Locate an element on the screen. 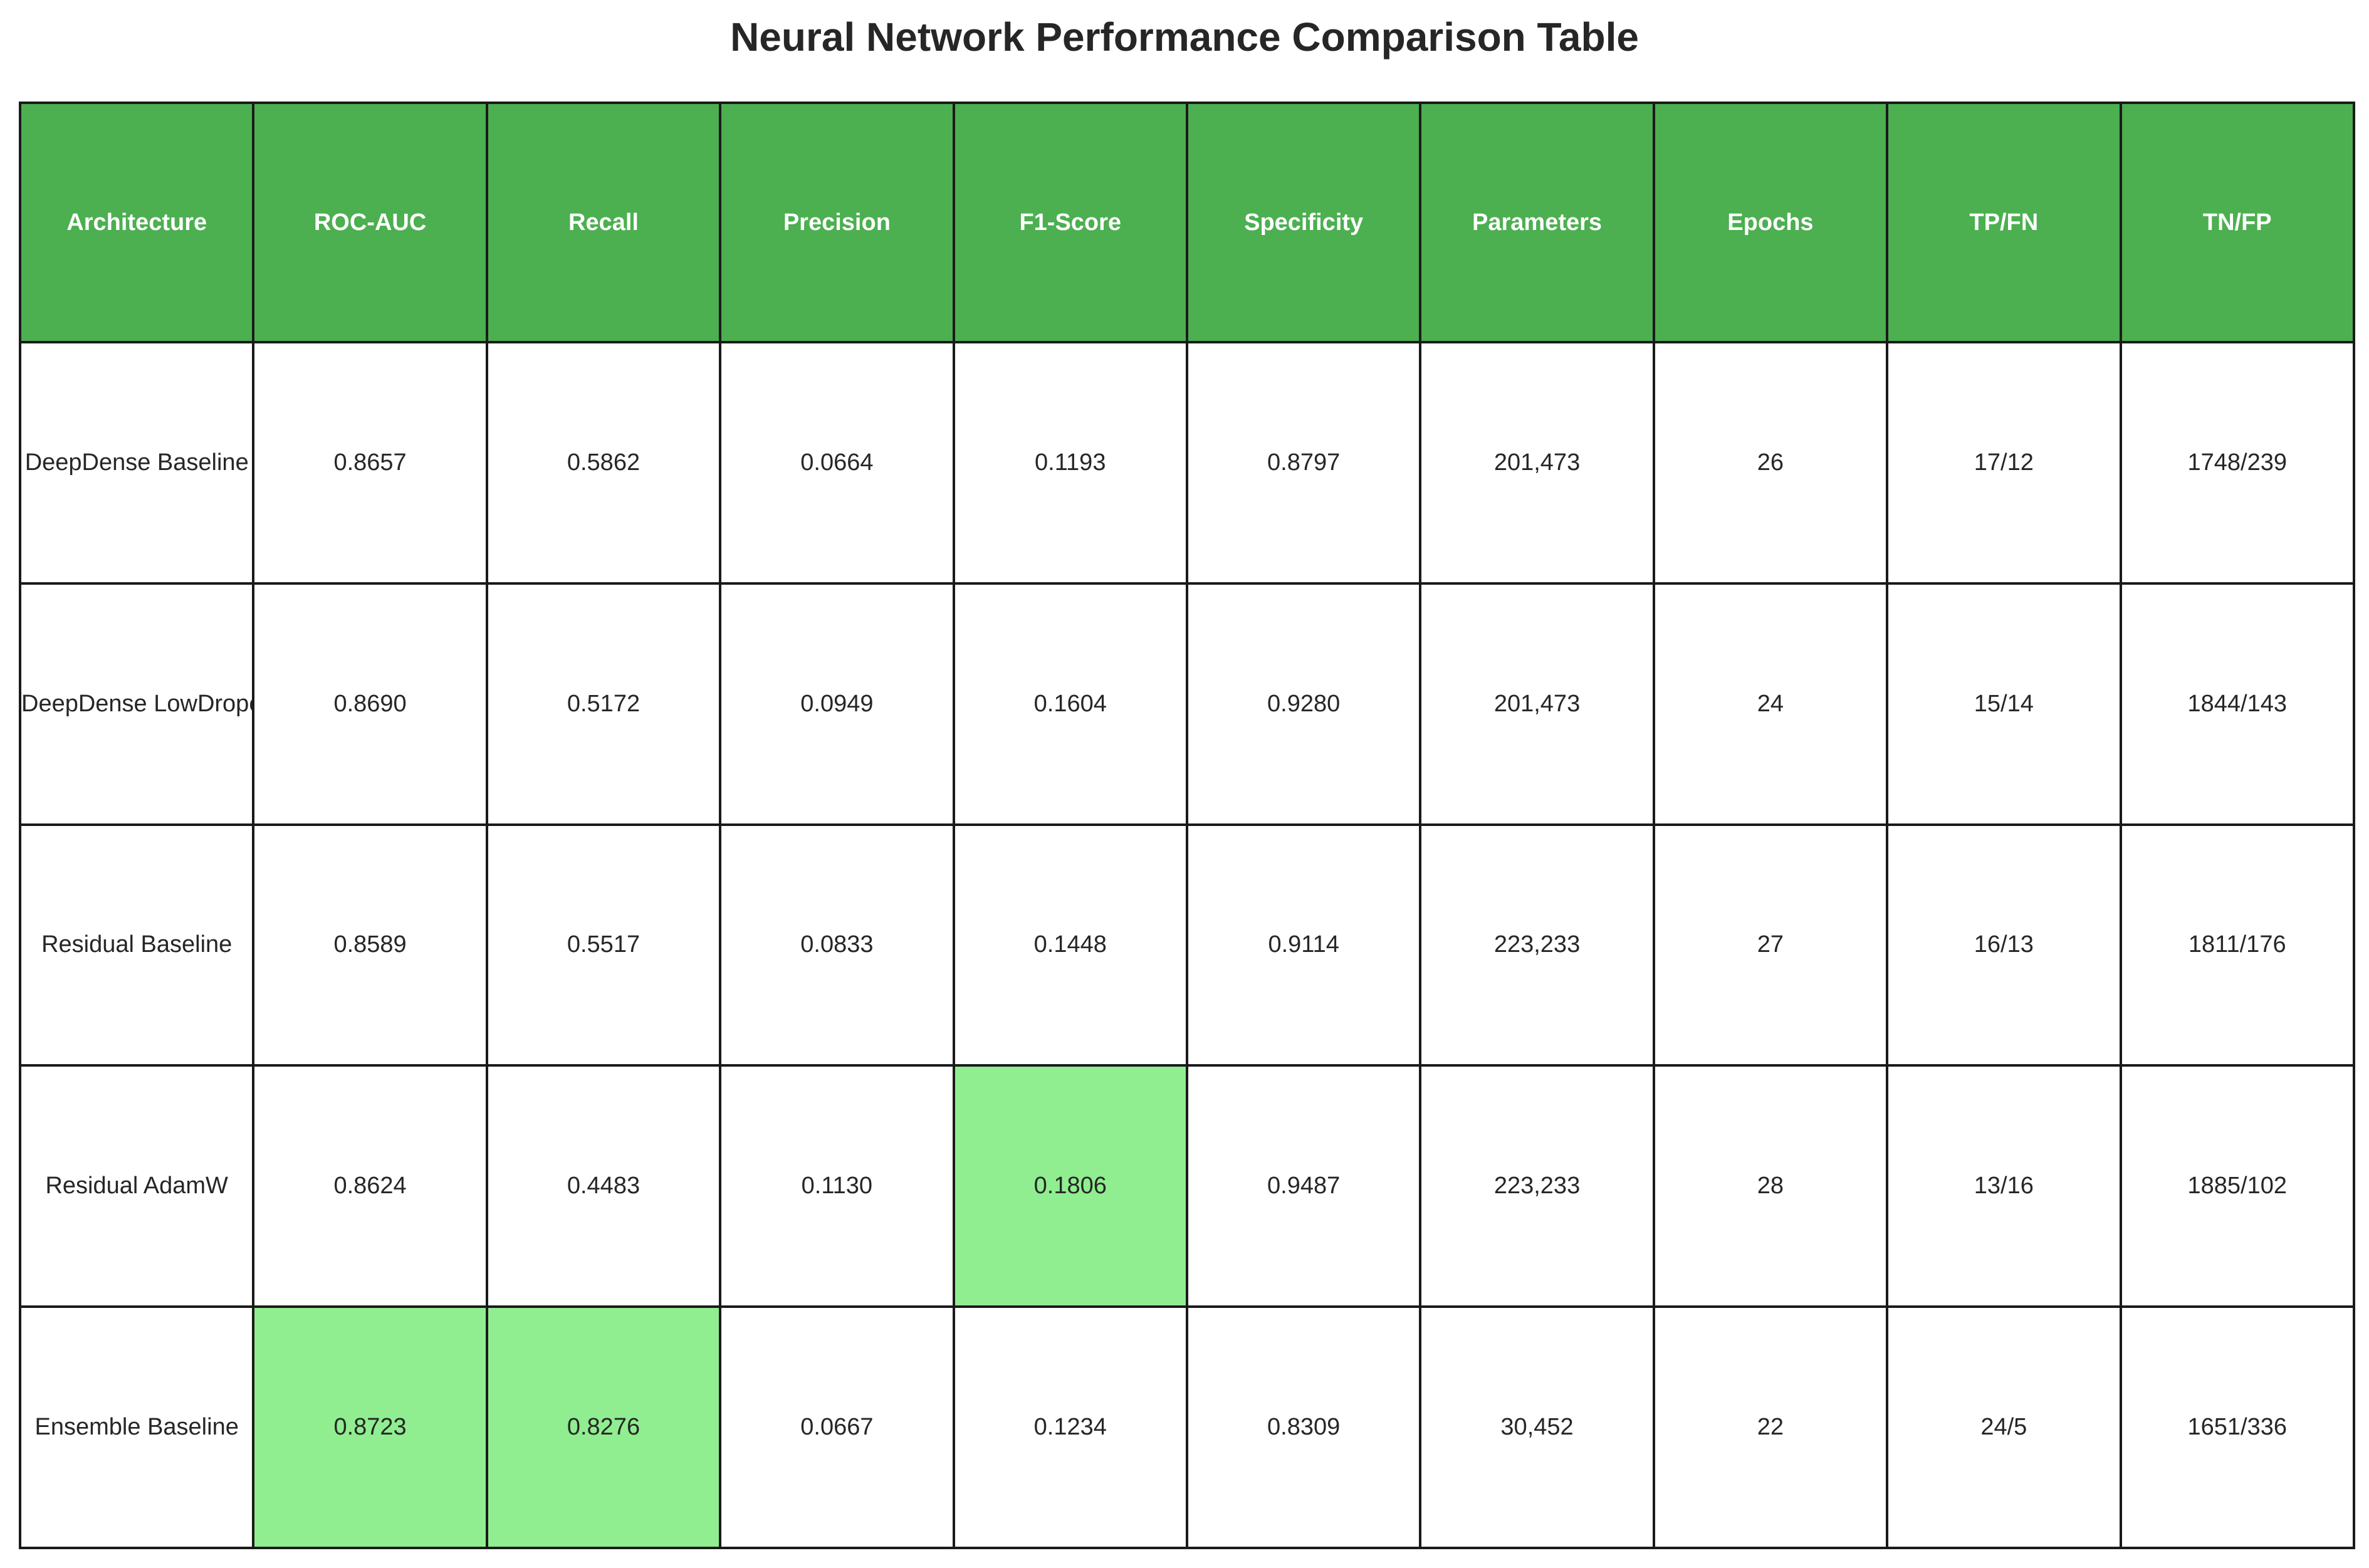 The image size is (2369, 1568). column-header: Recall is located at coordinates (603, 222).